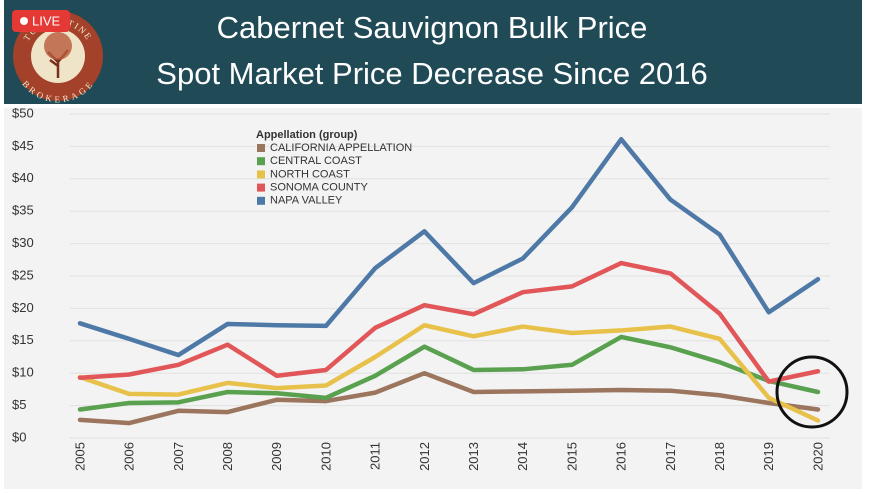  What do you see at coordinates (621, 456) in the screenshot?
I see `x-tick-label: 2016` at bounding box center [621, 456].